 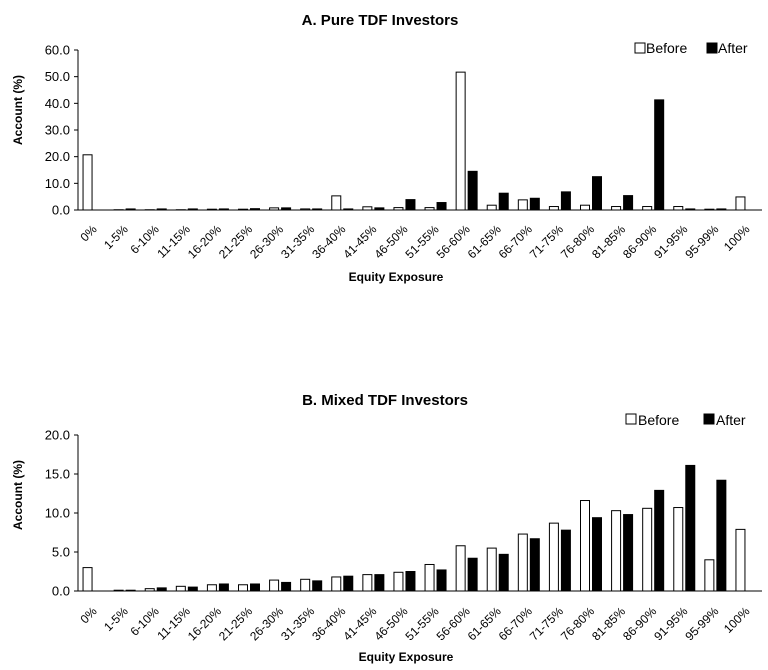 What do you see at coordinates (57, 76) in the screenshot?
I see `y-tick-label: 50.0` at bounding box center [57, 76].